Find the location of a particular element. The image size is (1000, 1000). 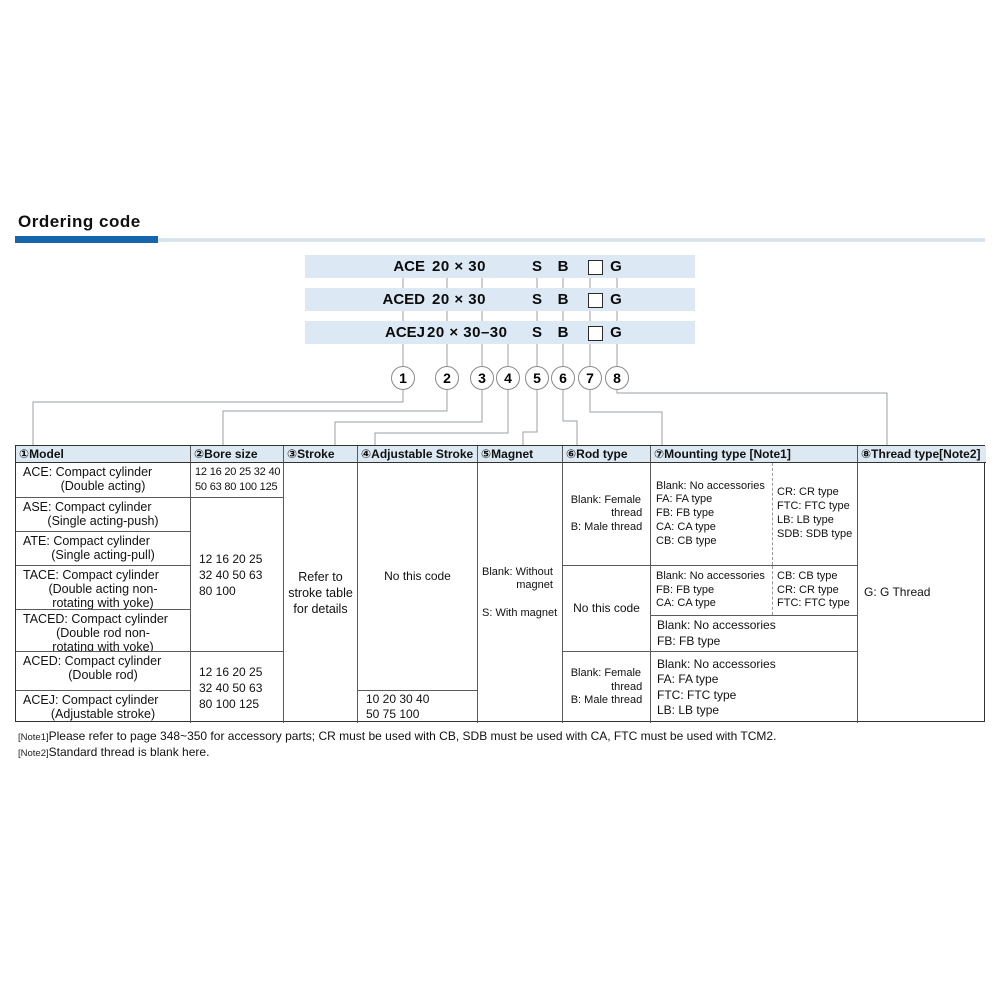

model-cell-ace: ACE: Compact cylinder (Double acting) is located at coordinates (103, 480).